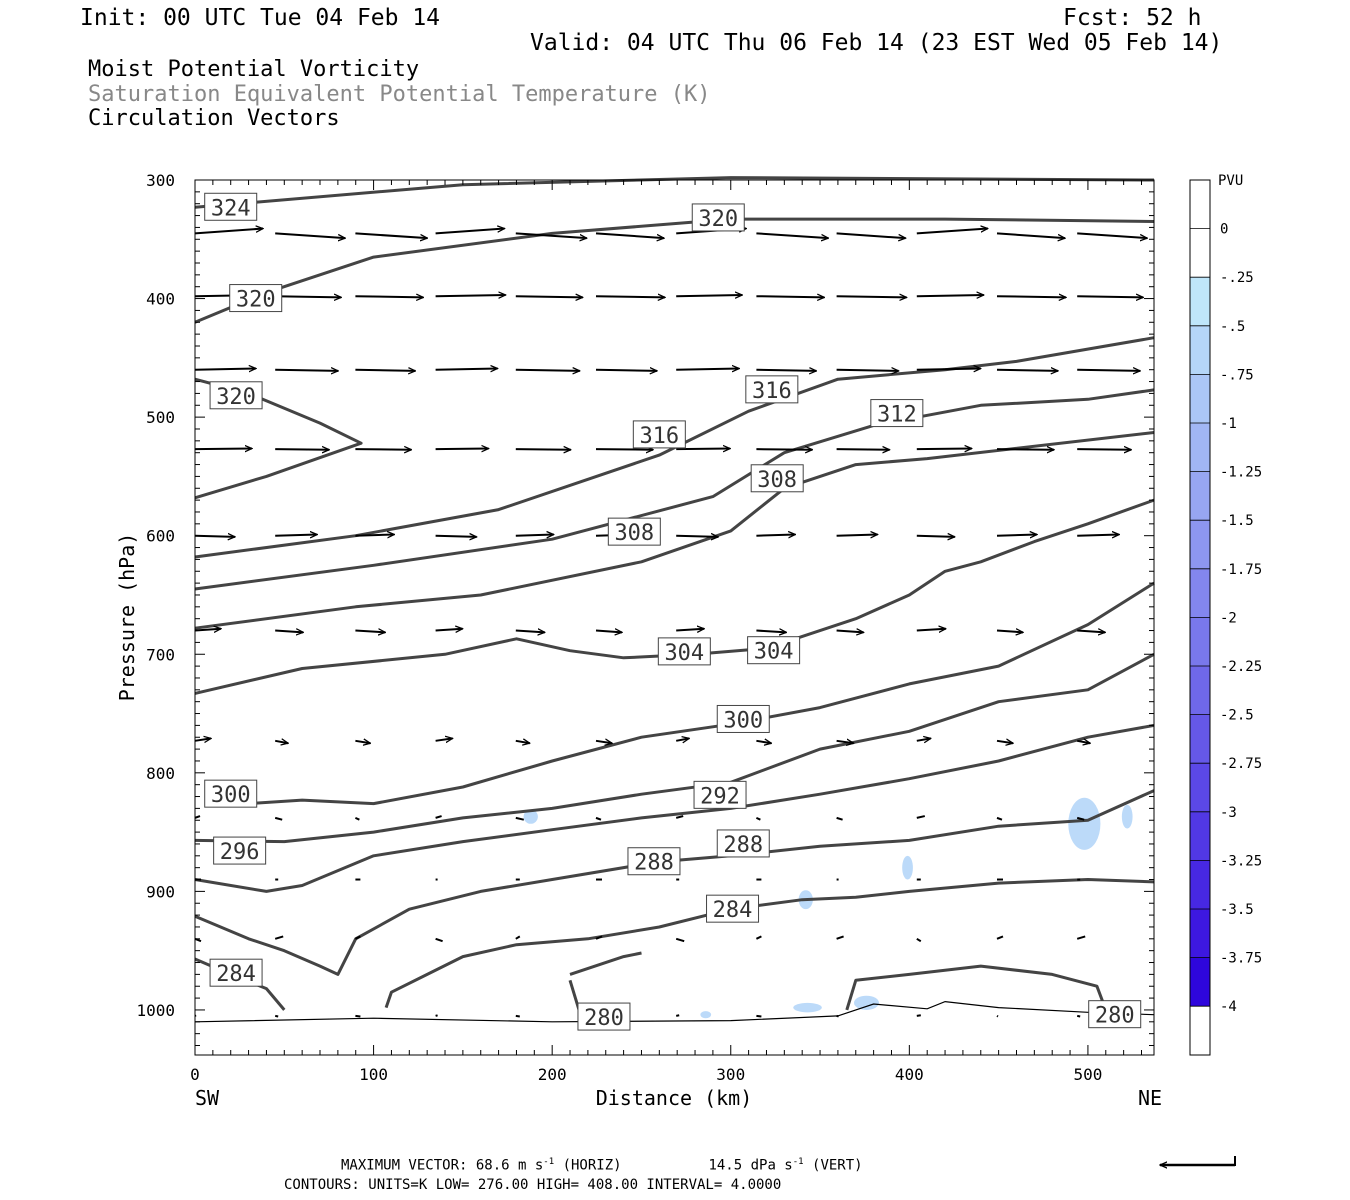 The height and width of the screenshot is (1200, 1350). Describe the element at coordinates (743, 720) in the screenshot. I see `contour-label: 300` at that location.